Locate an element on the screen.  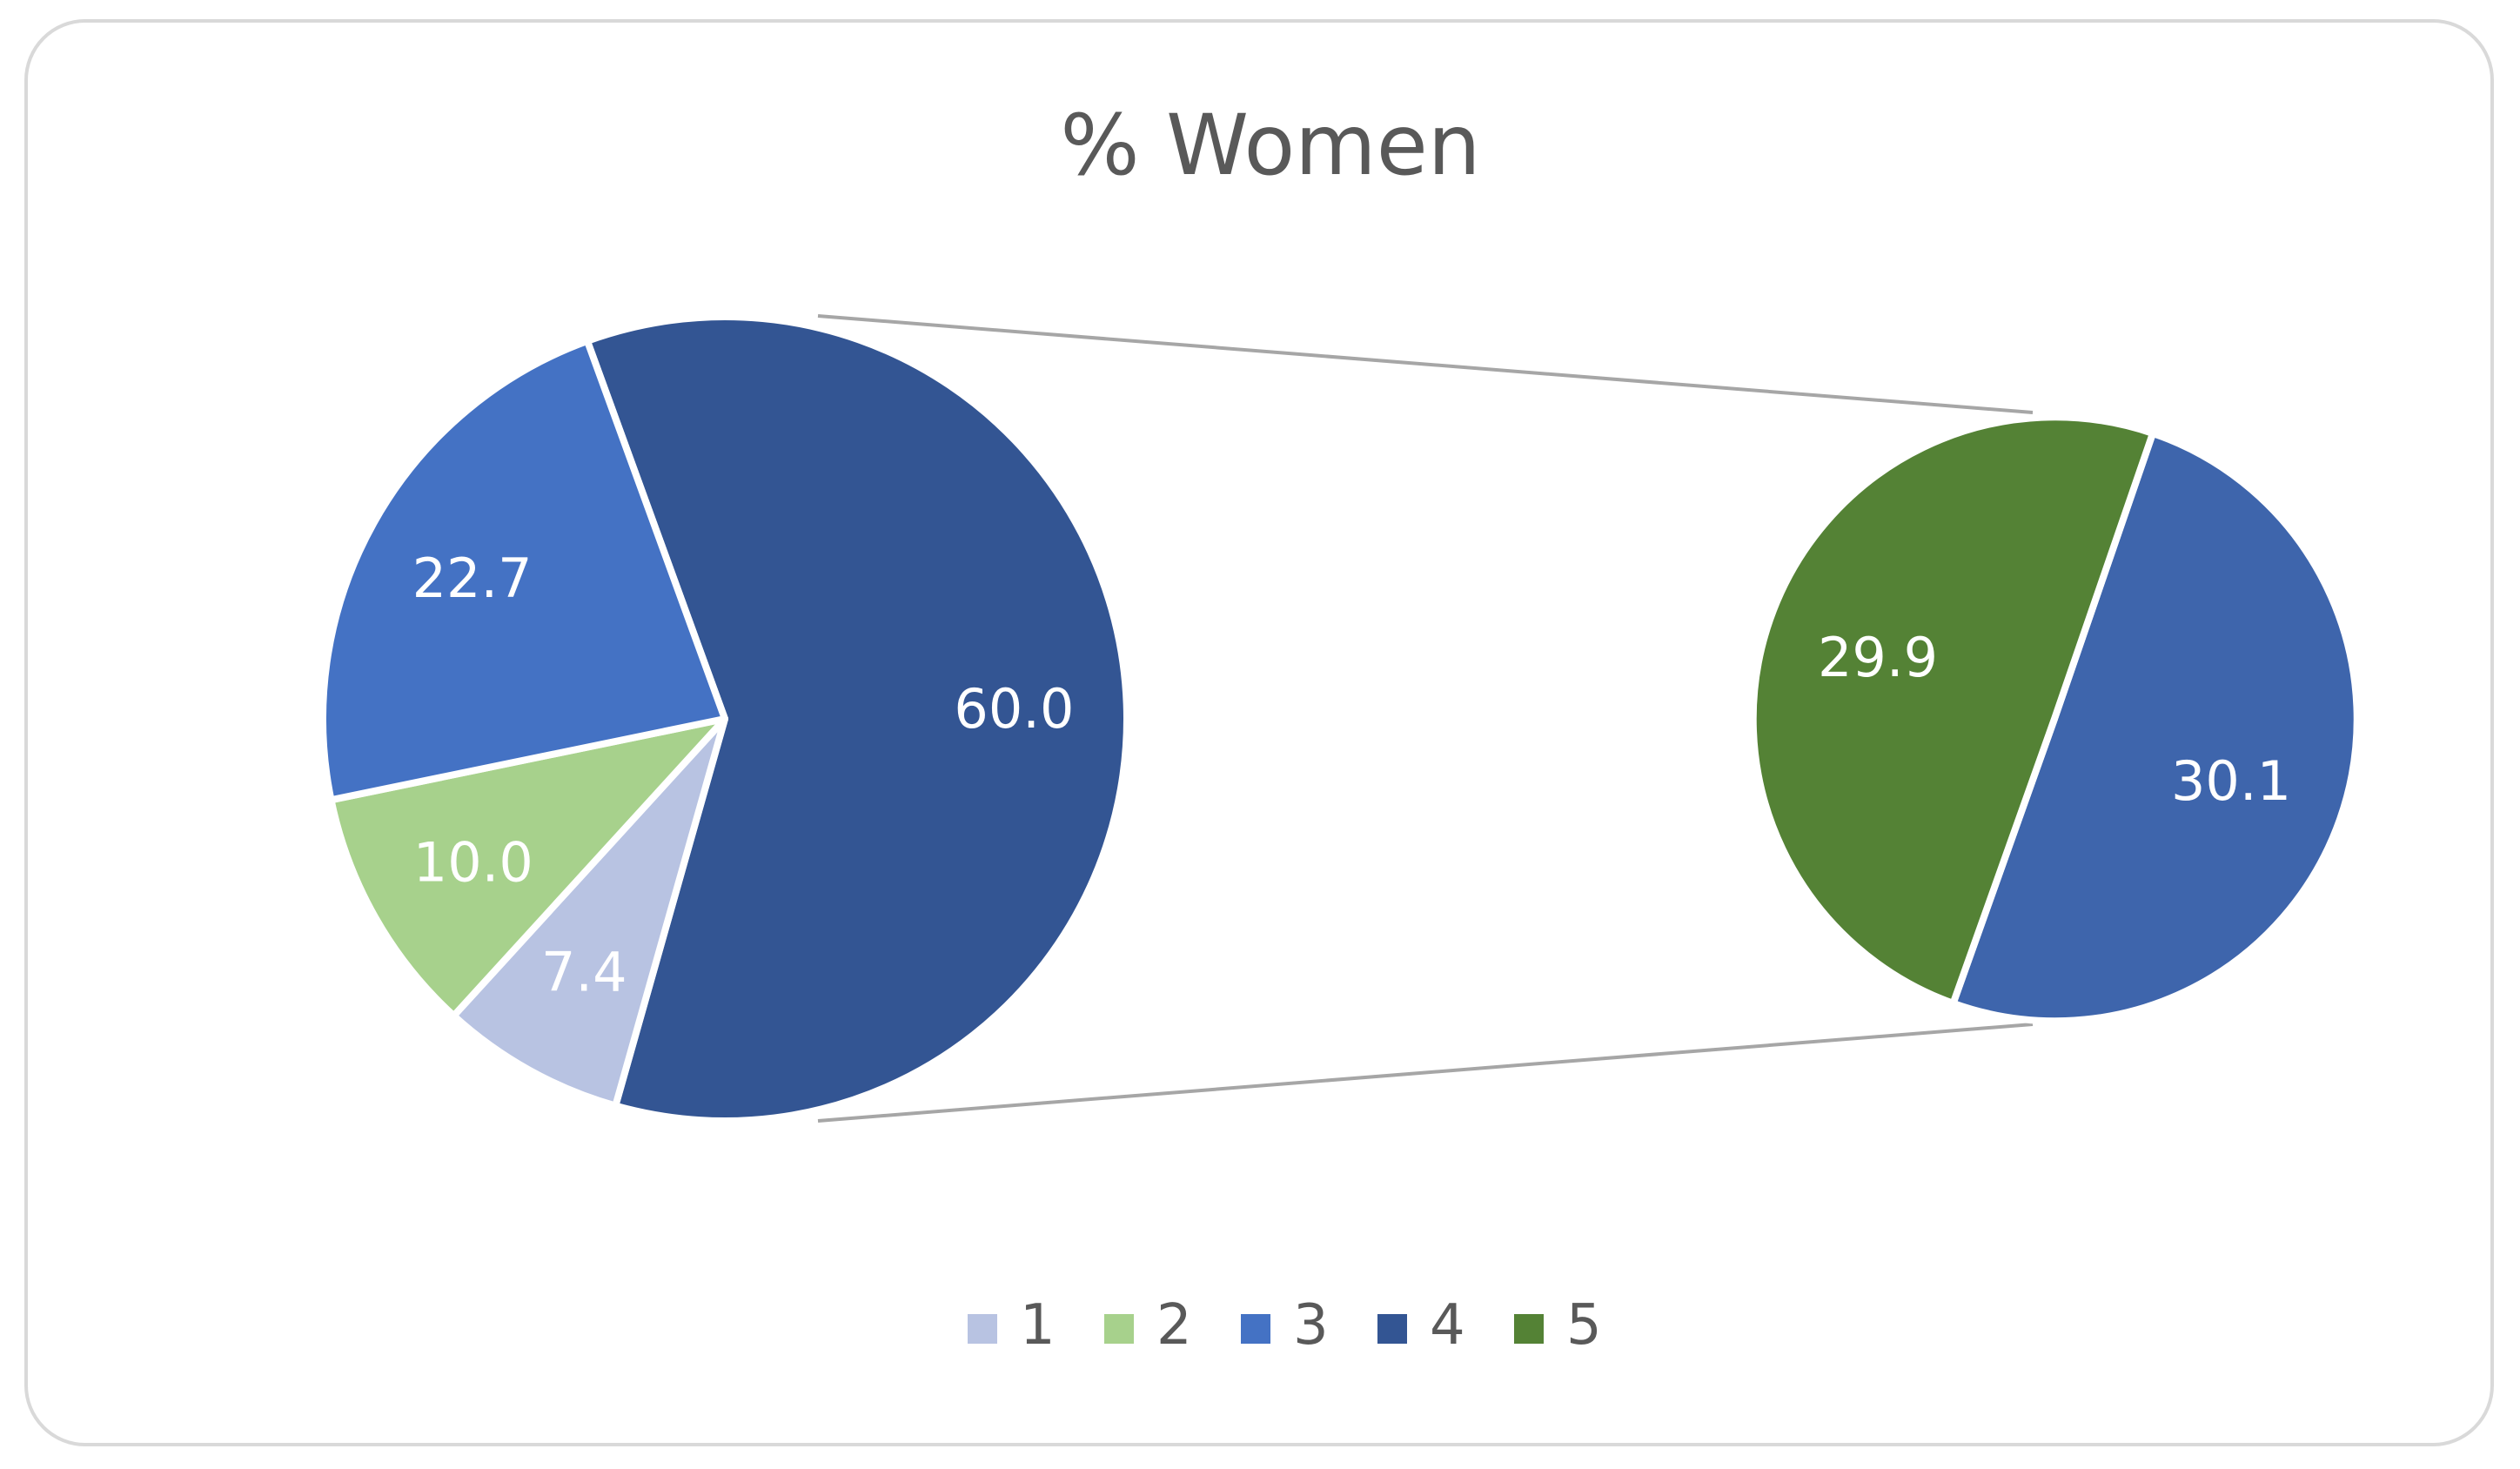
legend-label-4: 4 is located at coordinates (1447, 1325).